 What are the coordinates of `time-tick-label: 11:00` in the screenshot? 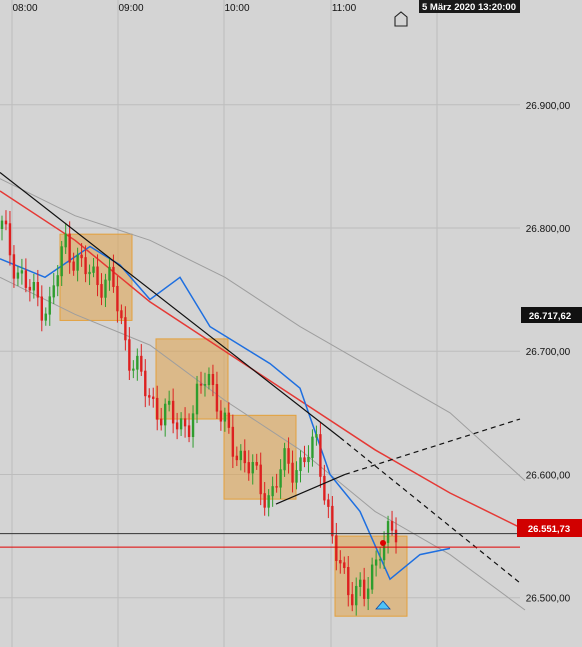 It's located at (344, 8).